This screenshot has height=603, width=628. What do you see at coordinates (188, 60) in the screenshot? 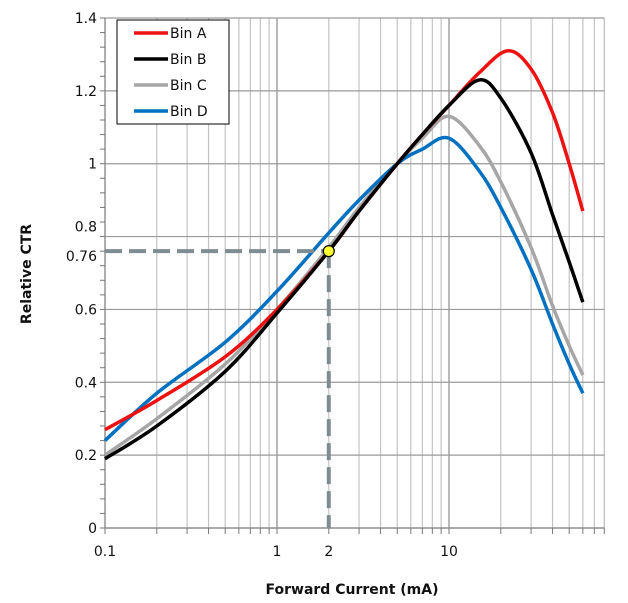
I see `legend-label: Bin B` at bounding box center [188, 60].